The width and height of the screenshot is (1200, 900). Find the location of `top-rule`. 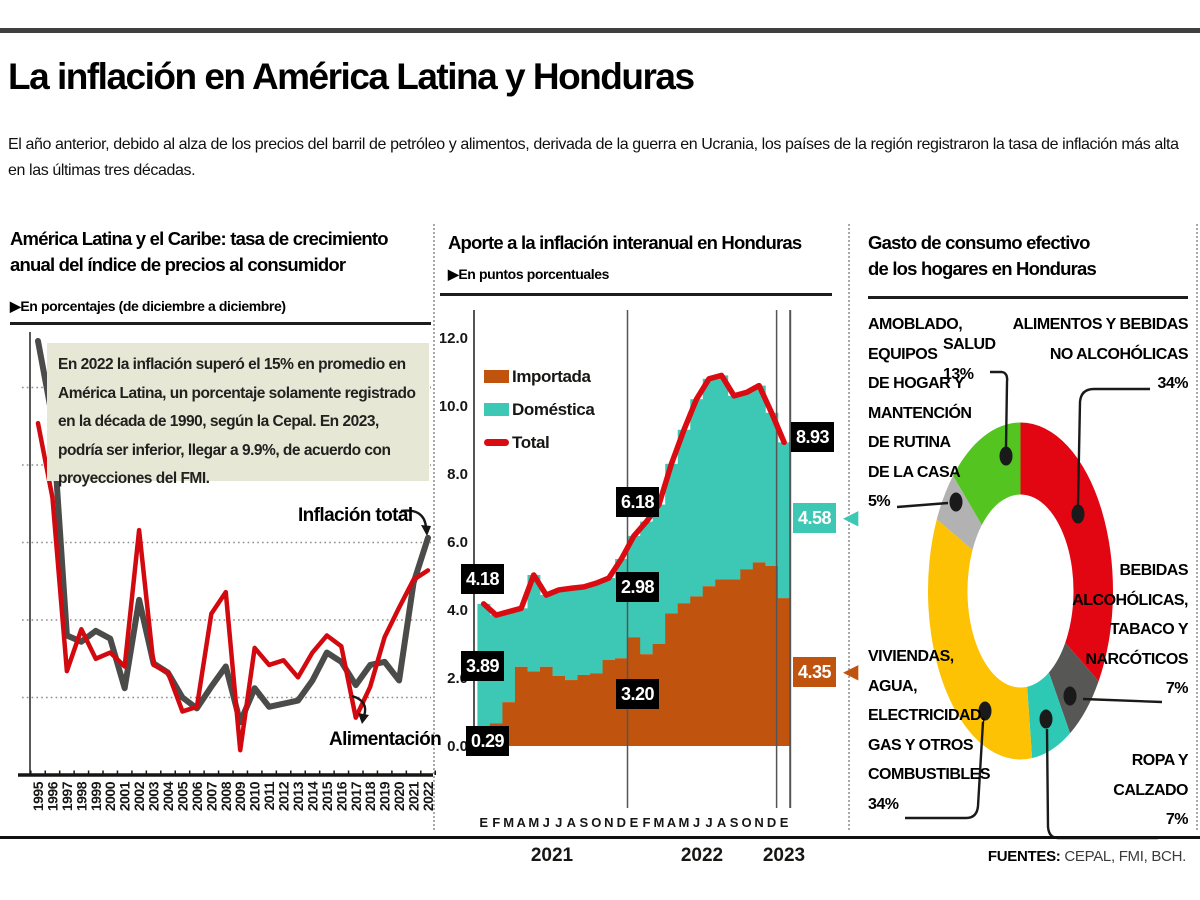

top-rule is located at coordinates (600, 30).